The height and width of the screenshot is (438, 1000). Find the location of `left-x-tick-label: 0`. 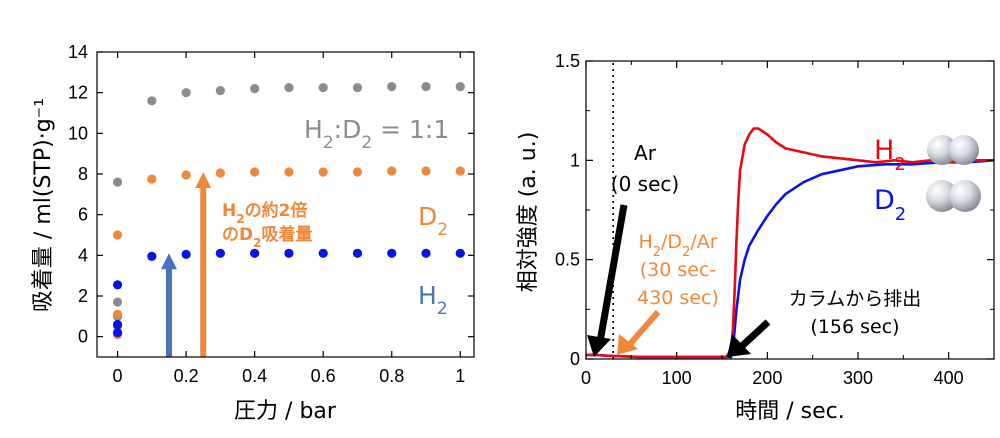

left-x-tick-label: 0 is located at coordinates (118, 376).